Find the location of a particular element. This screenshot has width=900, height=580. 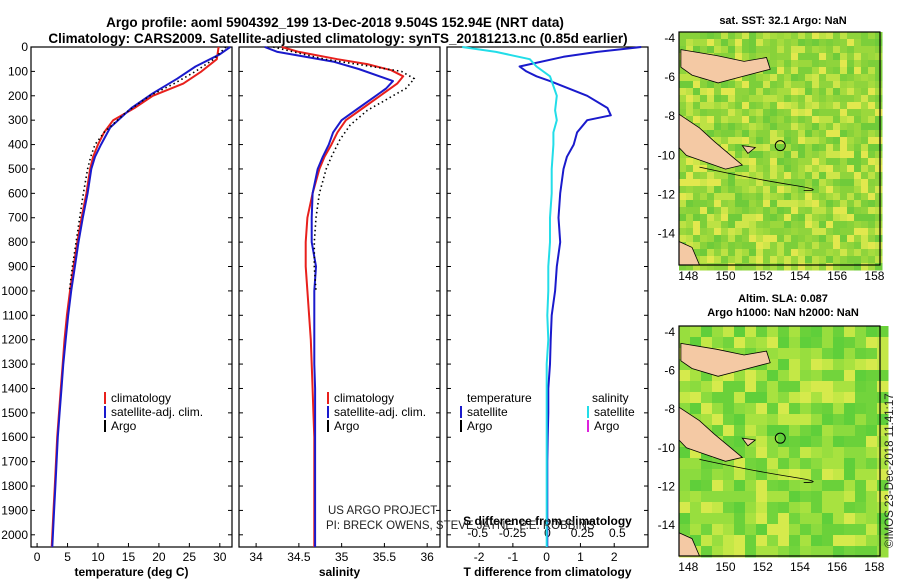

legend-clim-label: climatology is located at coordinates (141, 398).